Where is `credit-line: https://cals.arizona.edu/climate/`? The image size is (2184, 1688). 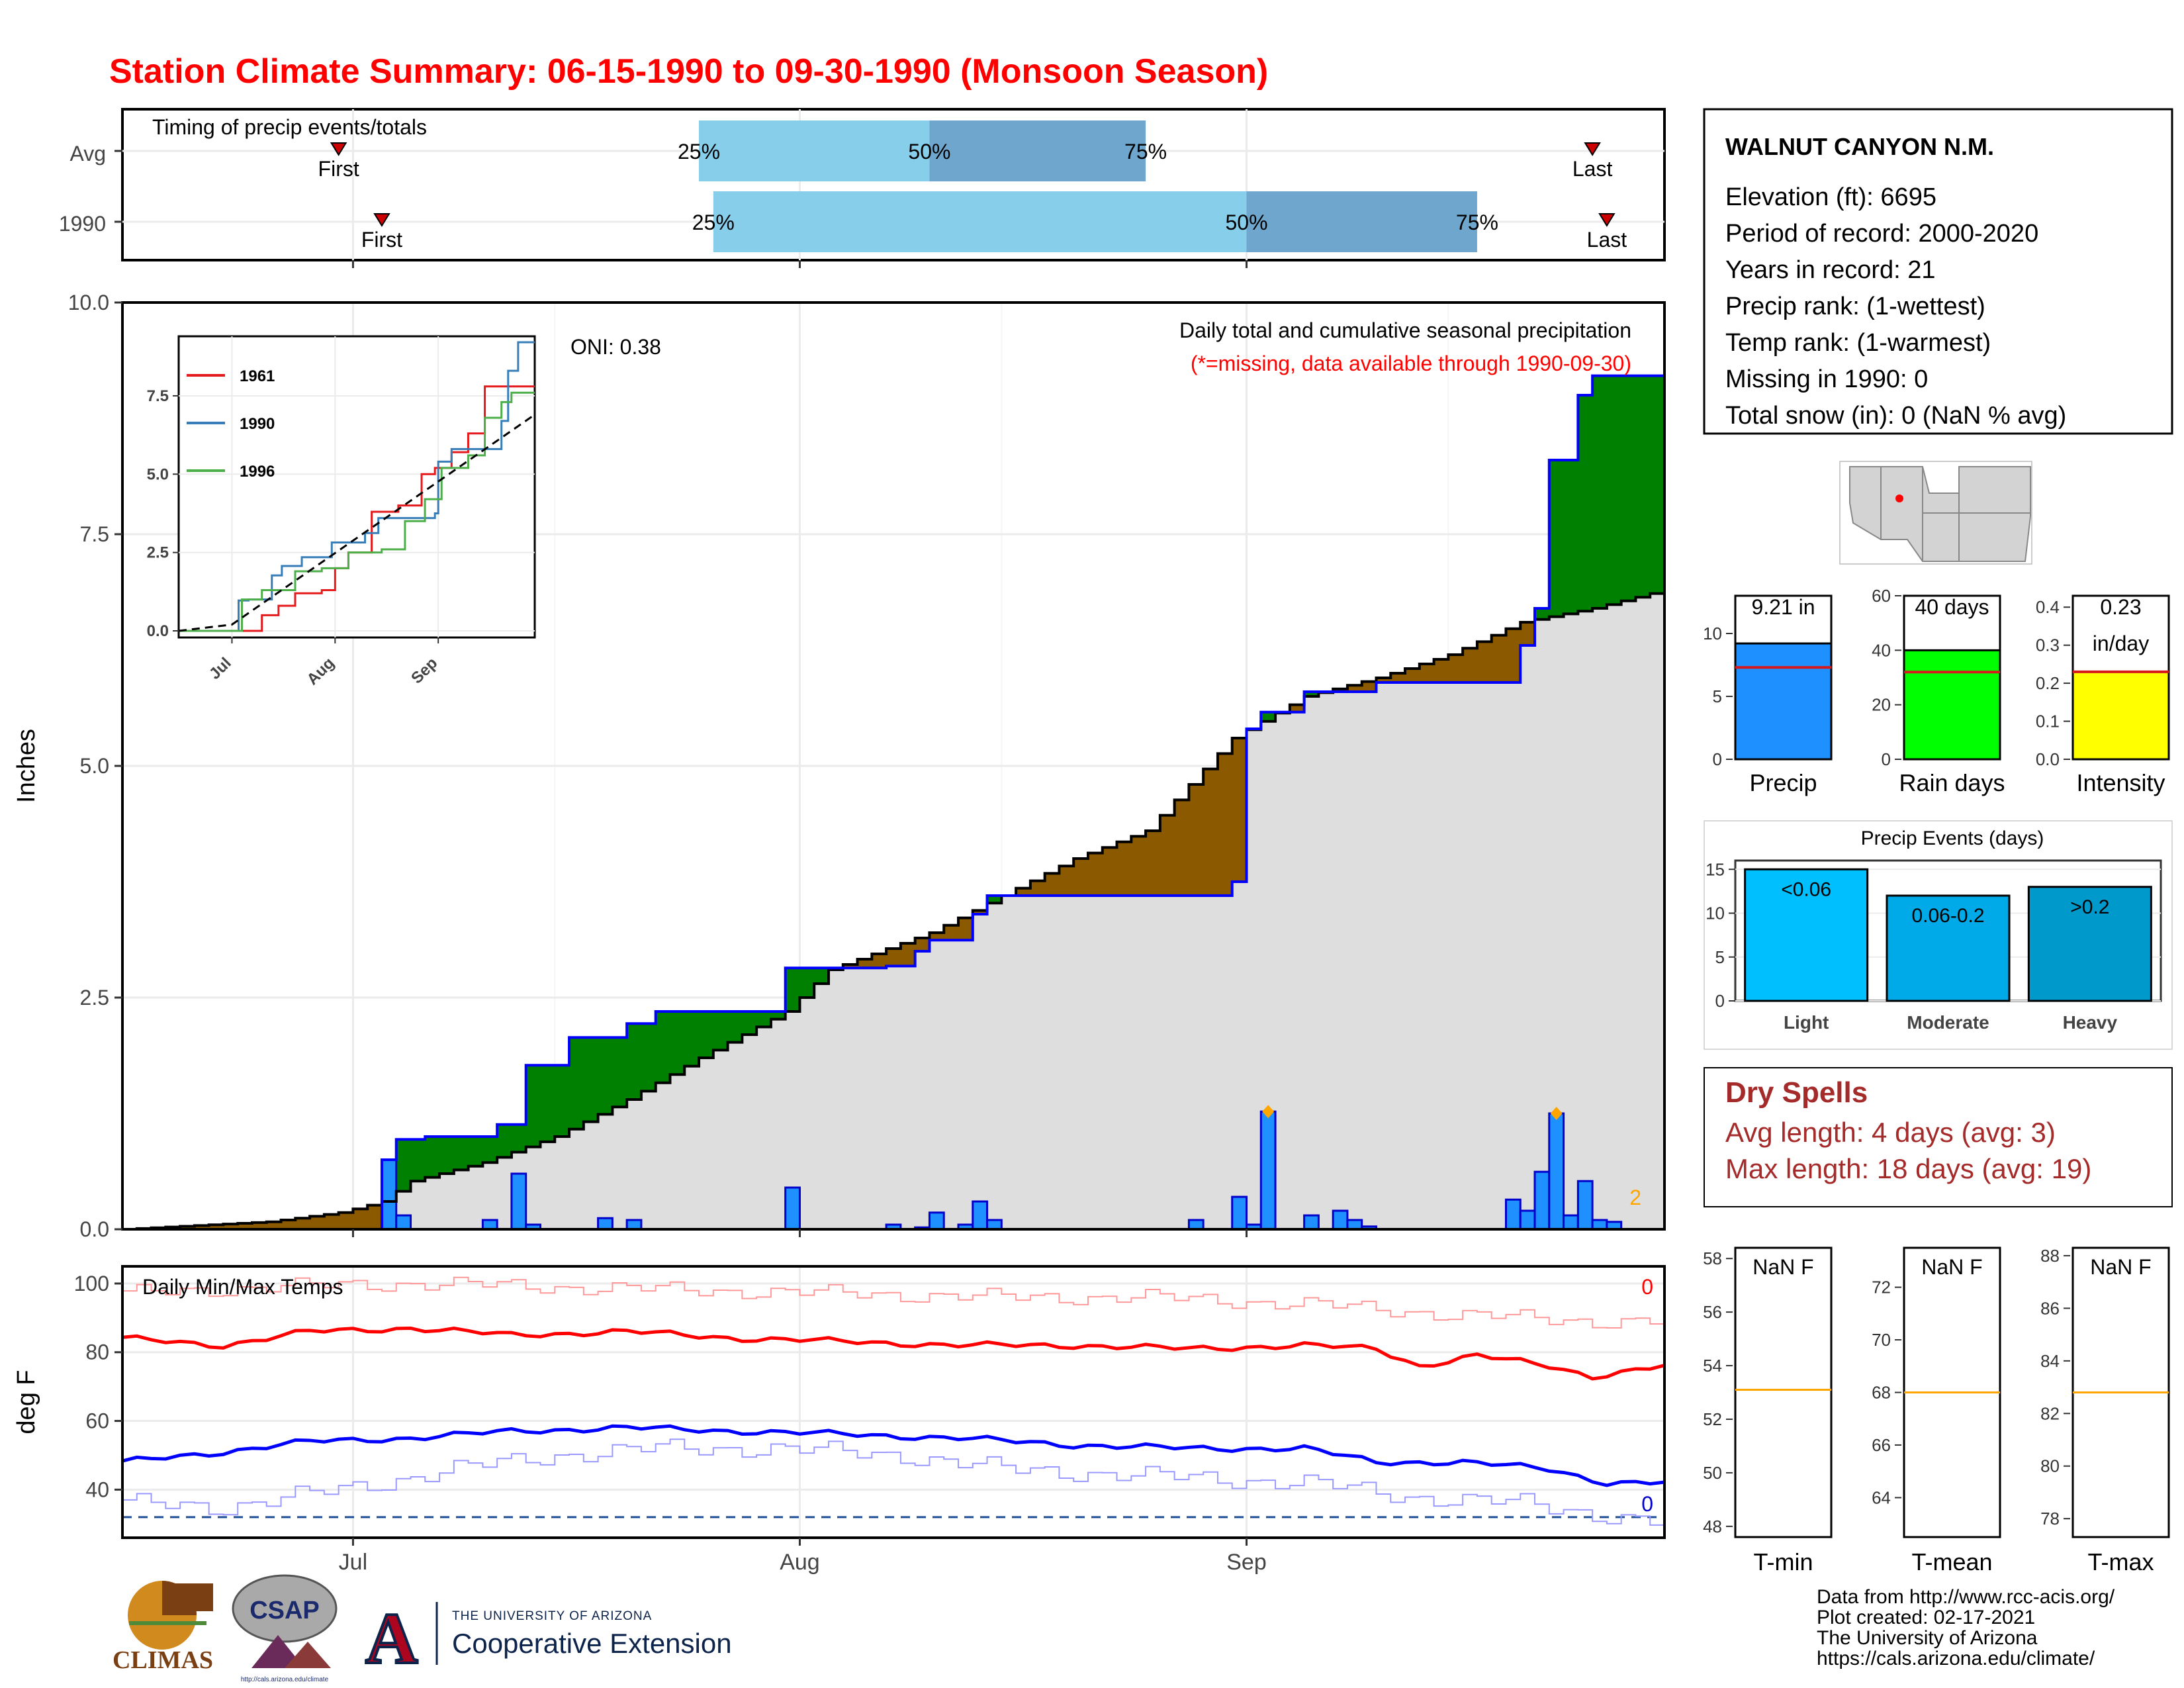
credit-line: https://cals.arizona.edu/climate/ is located at coordinates (1956, 1658).